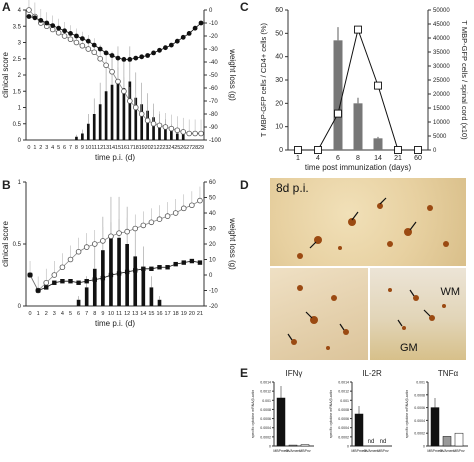 The width and height of the screenshot is (474, 462). What do you see at coordinates (265, 419) in the screenshot?
I see `y-tick-label: 0.0006` at bounding box center [265, 419].